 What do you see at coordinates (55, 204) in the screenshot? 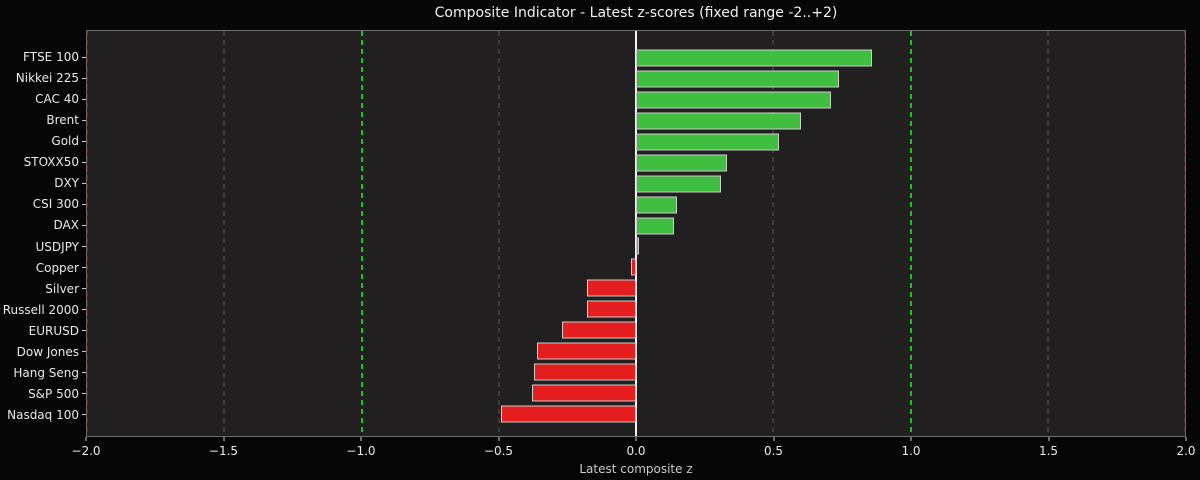
I see `y-tick-label: CSI 300` at bounding box center [55, 204].